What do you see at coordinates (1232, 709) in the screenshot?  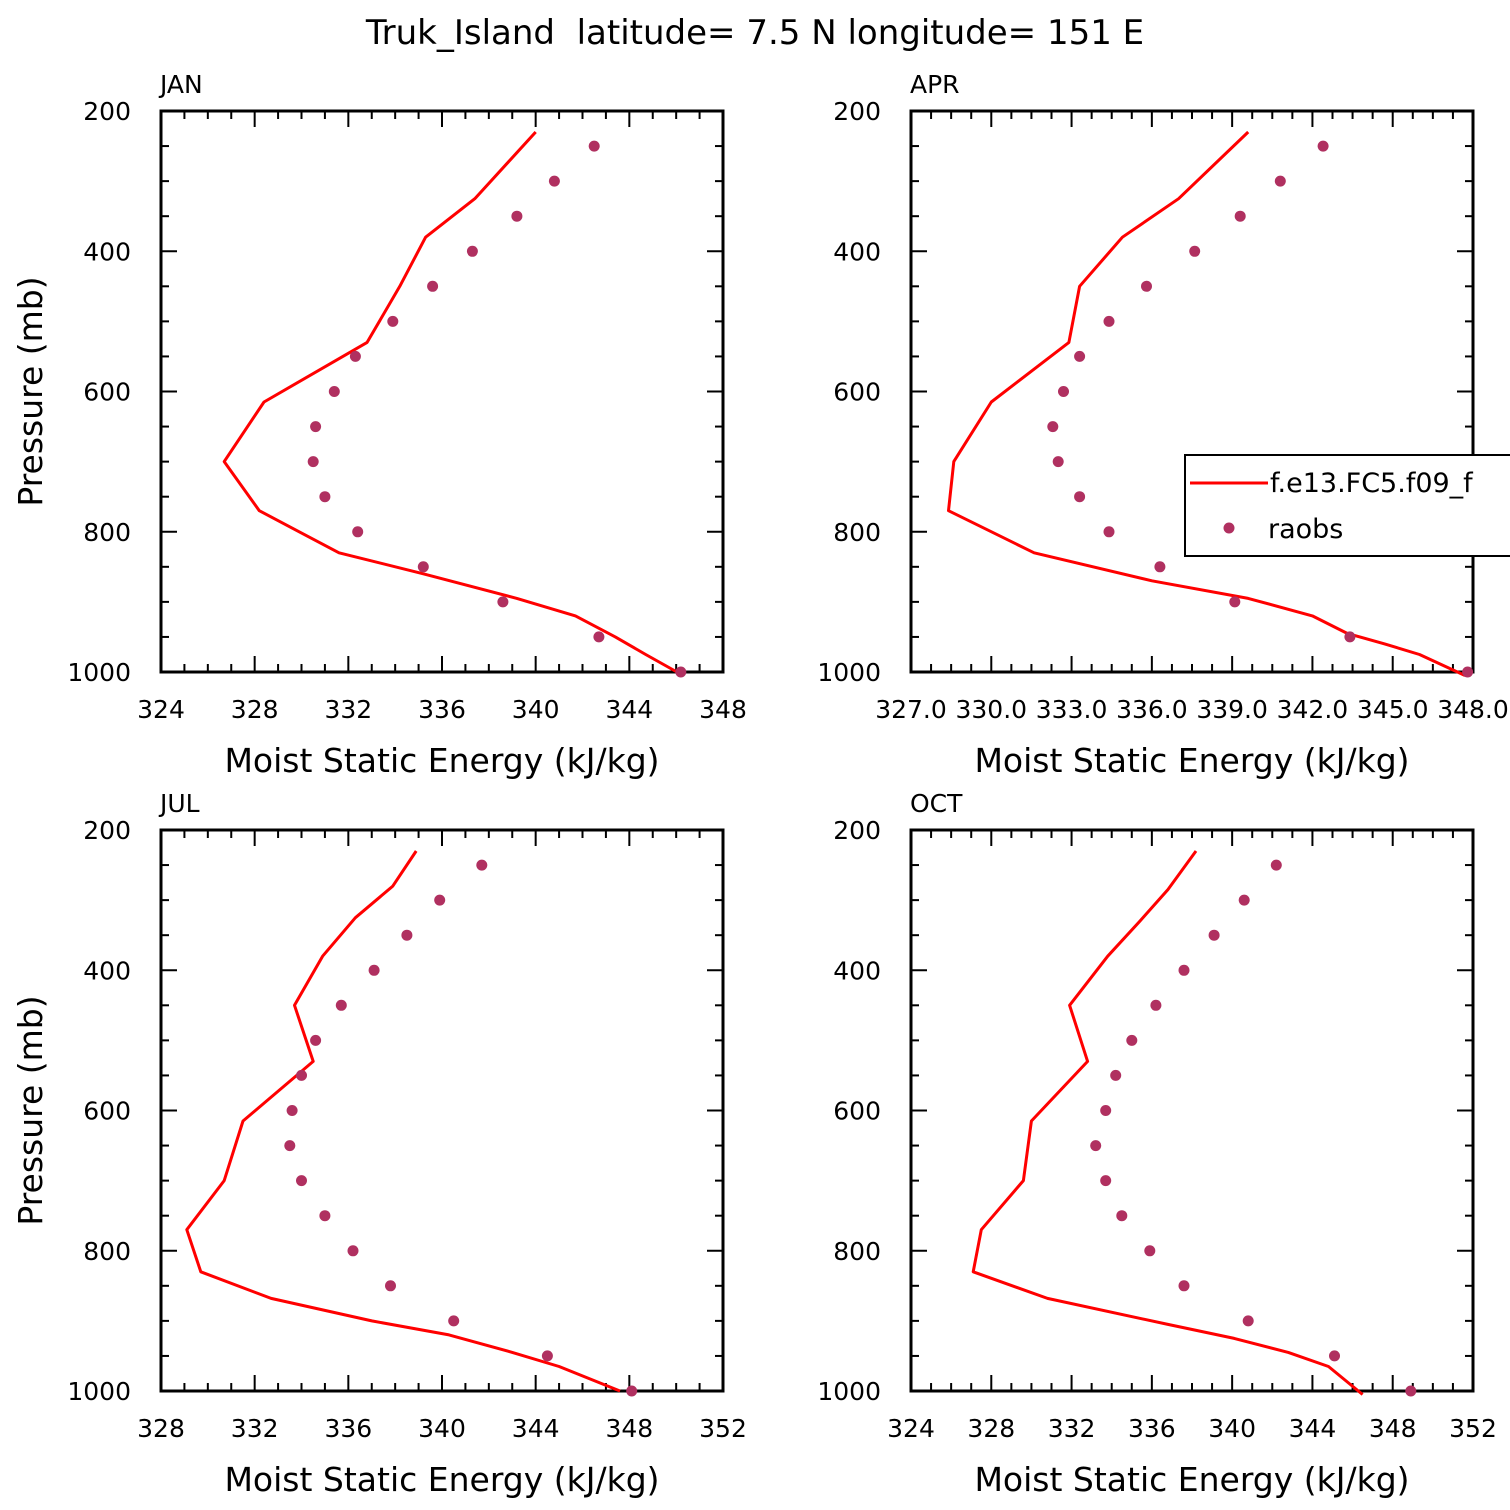 I see `x-tick-label: 339.0` at bounding box center [1232, 709].